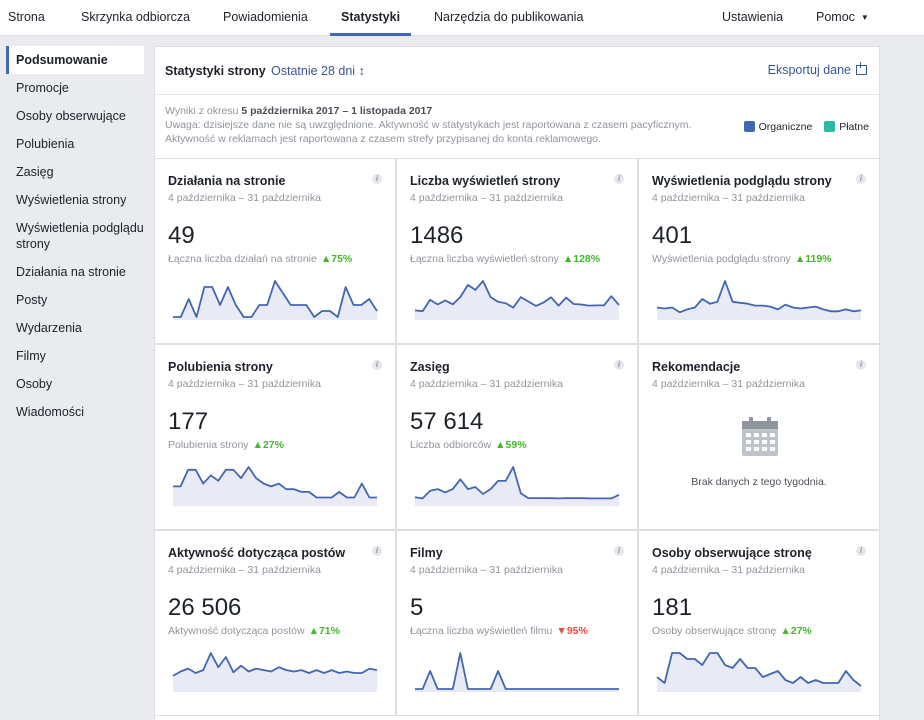  I want to click on metric-value: 26 506, so click(205, 607).